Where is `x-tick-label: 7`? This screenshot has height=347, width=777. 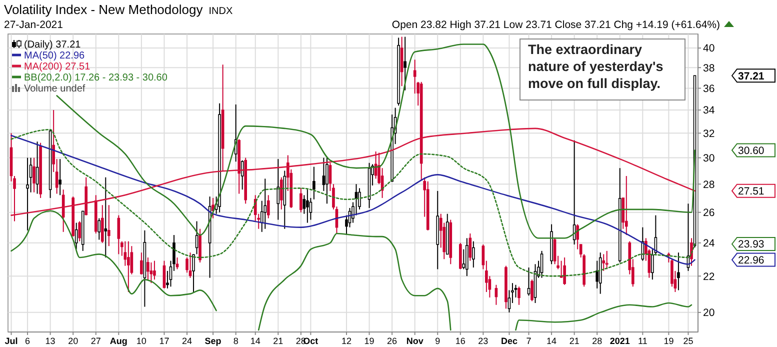
x-tick-label: 7 is located at coordinates (529, 341).